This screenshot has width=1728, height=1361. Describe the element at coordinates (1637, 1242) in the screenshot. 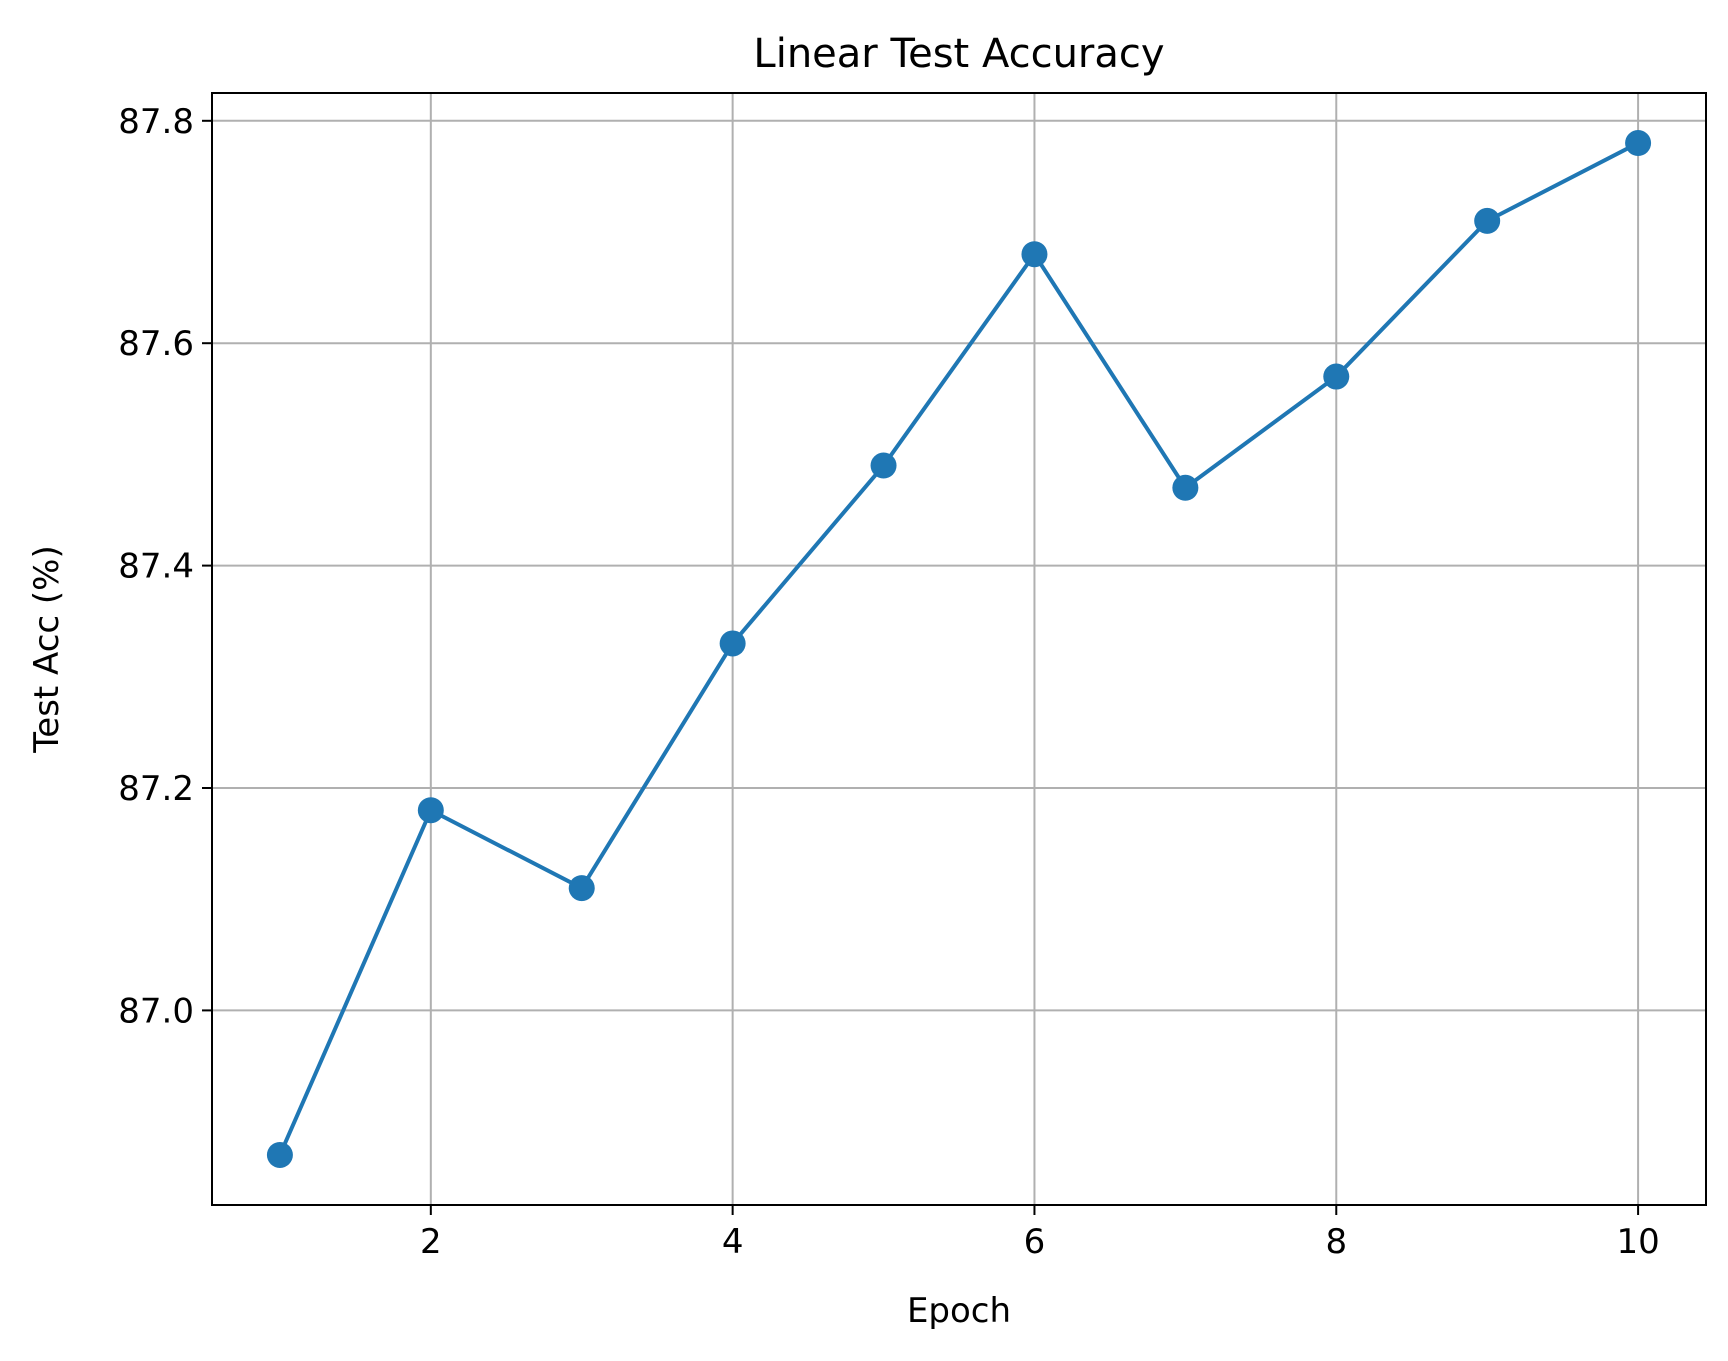

I see `x-tick-label: 10` at that location.